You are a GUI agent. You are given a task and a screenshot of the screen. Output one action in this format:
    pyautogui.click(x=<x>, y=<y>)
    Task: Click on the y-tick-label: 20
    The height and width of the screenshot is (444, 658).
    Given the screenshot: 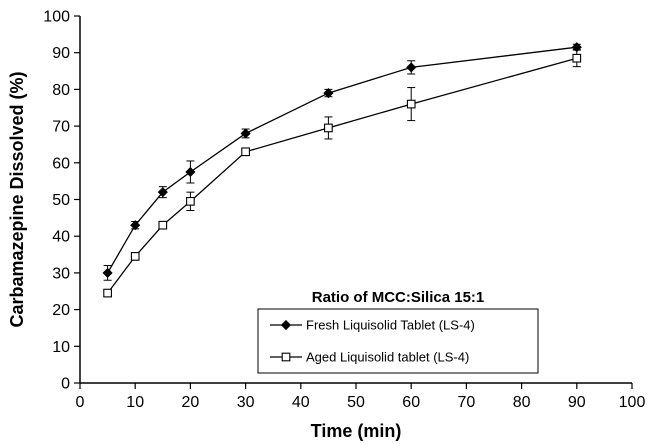 What is the action you would take?
    pyautogui.click(x=61, y=310)
    